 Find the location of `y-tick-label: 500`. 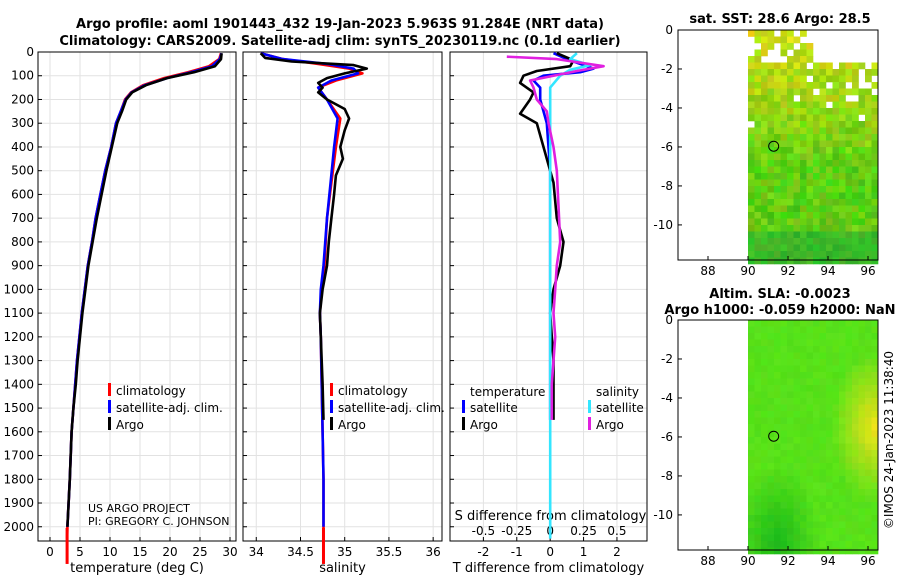

y-tick-label: 500 is located at coordinates (22, 171).